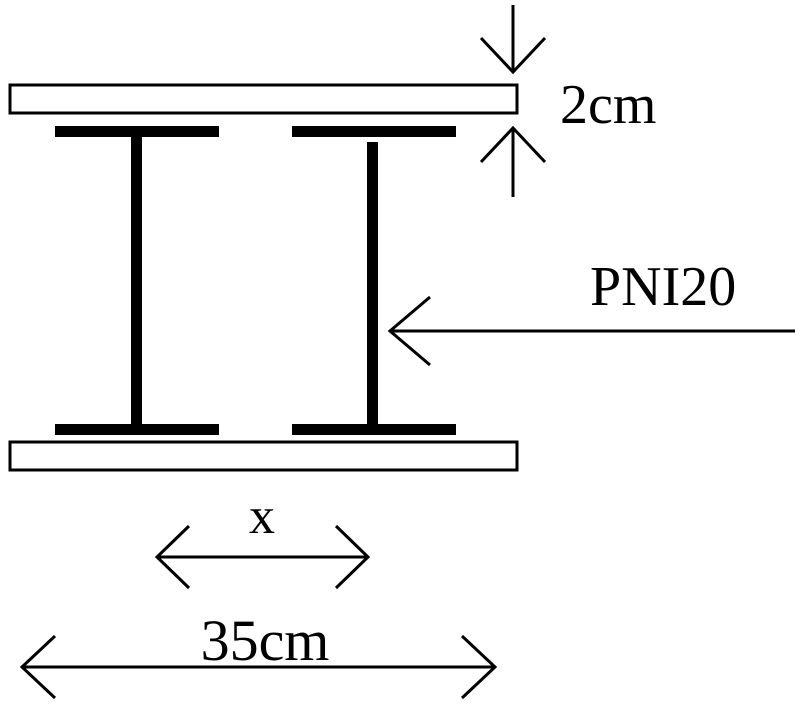 This screenshot has height=710, width=800. What do you see at coordinates (263, 99) in the screenshot?
I see `top-cover-plate` at bounding box center [263, 99].